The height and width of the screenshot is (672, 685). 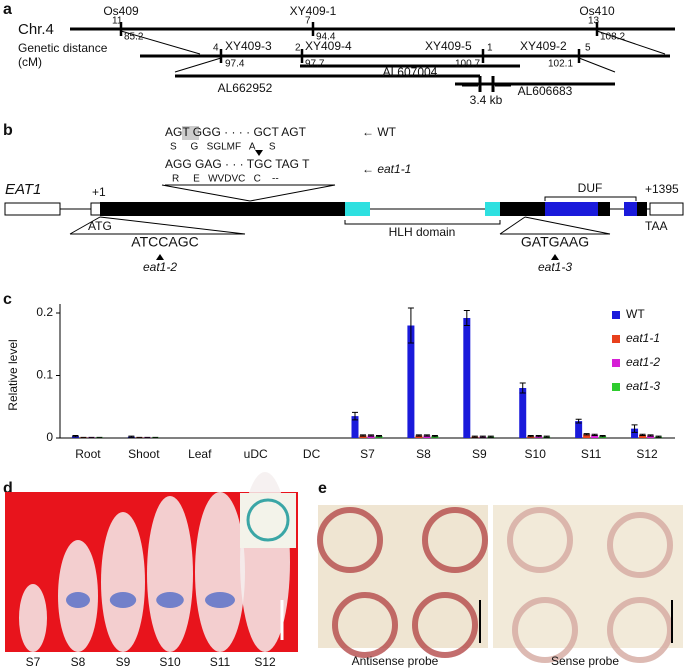 I want to click on marker-name: XY409-2, so click(x=543, y=46).